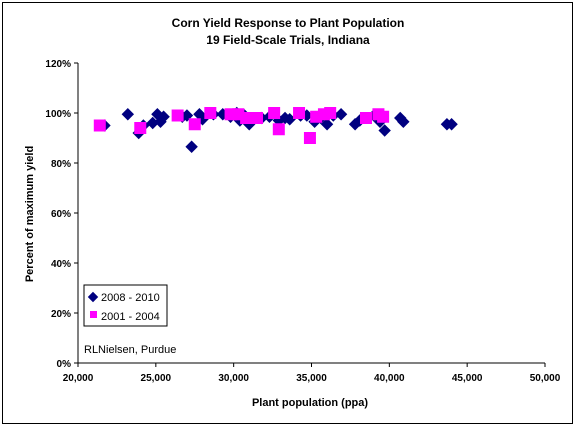 The width and height of the screenshot is (577, 428). What do you see at coordinates (61, 214) in the screenshot?
I see `y-tick-label: 60%` at bounding box center [61, 214].